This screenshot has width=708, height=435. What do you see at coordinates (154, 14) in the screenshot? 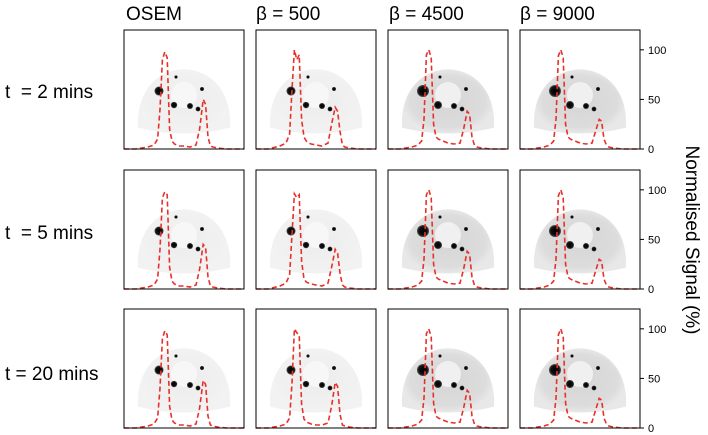
I see `column-title-osem: OSEM` at bounding box center [154, 14].